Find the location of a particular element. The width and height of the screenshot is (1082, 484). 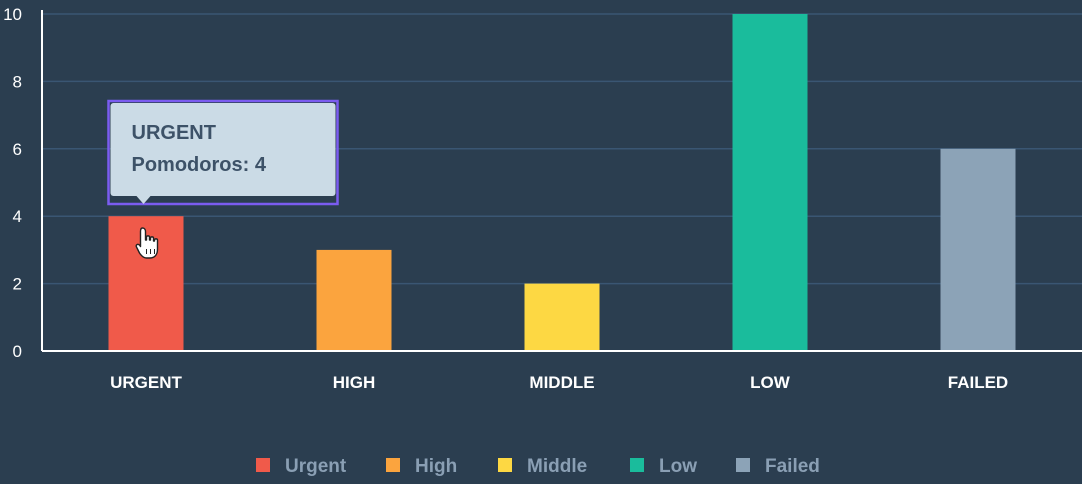

hand-pointer-icon is located at coordinates (147, 243).